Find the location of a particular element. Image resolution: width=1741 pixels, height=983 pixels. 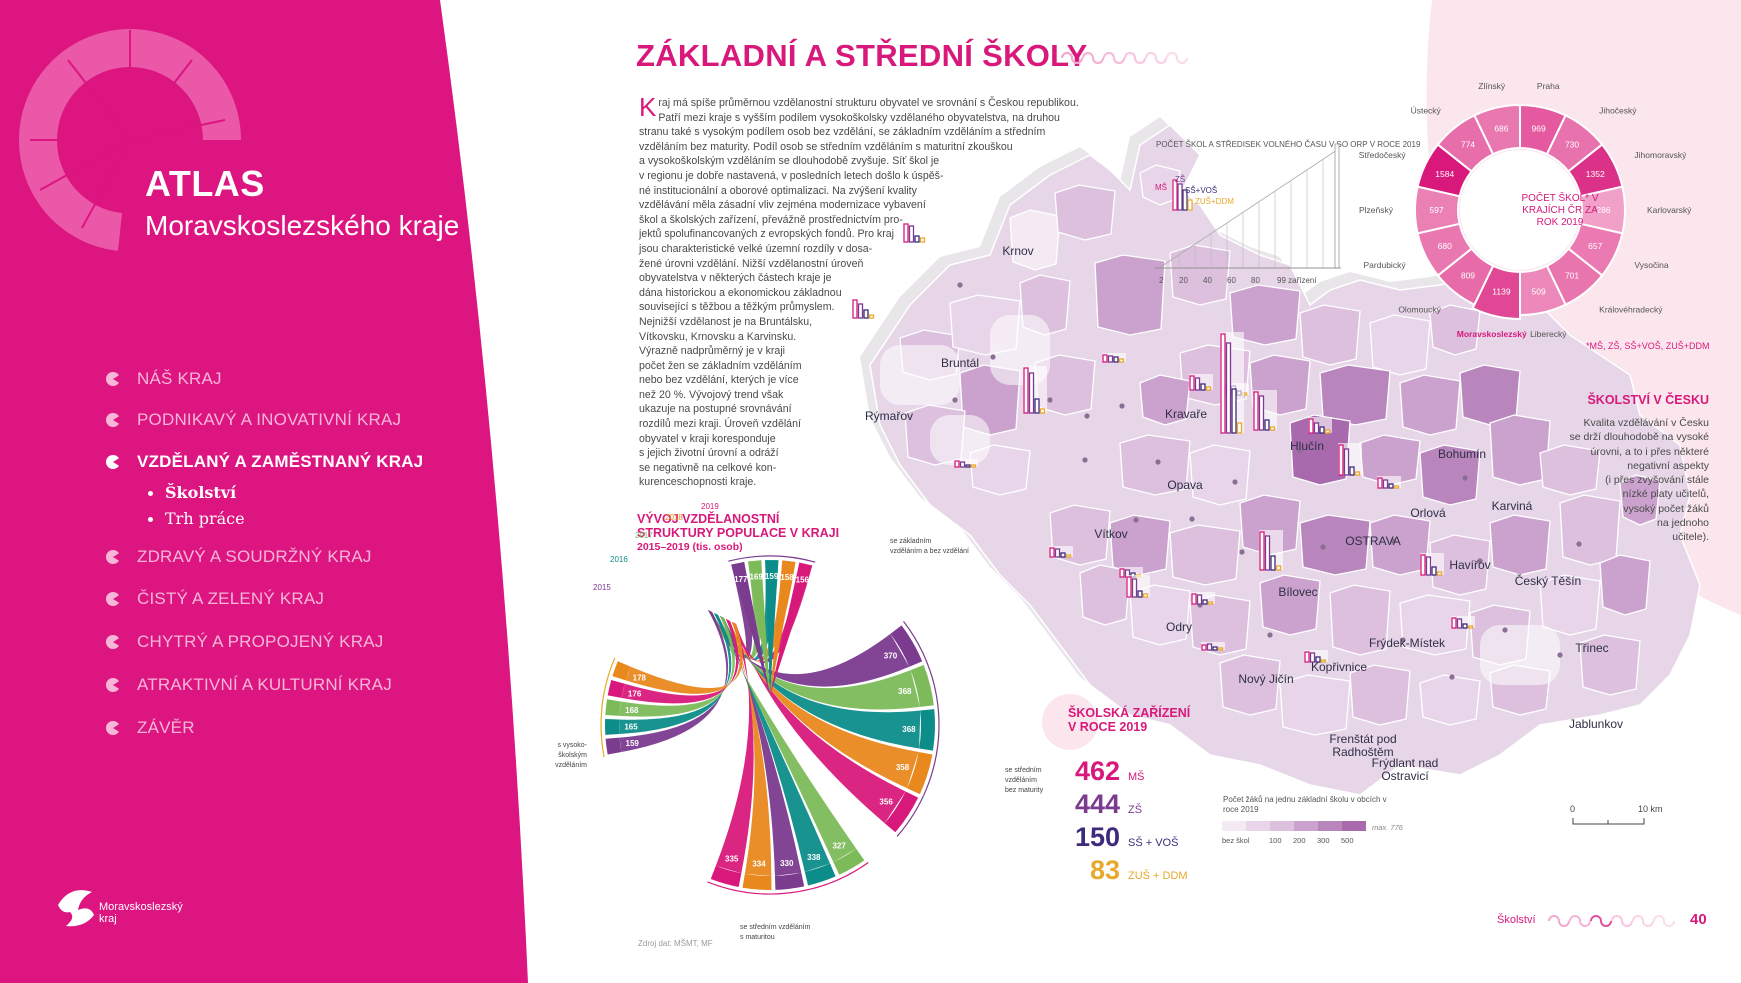

subnav-item-1: Školství is located at coordinates (192, 492).